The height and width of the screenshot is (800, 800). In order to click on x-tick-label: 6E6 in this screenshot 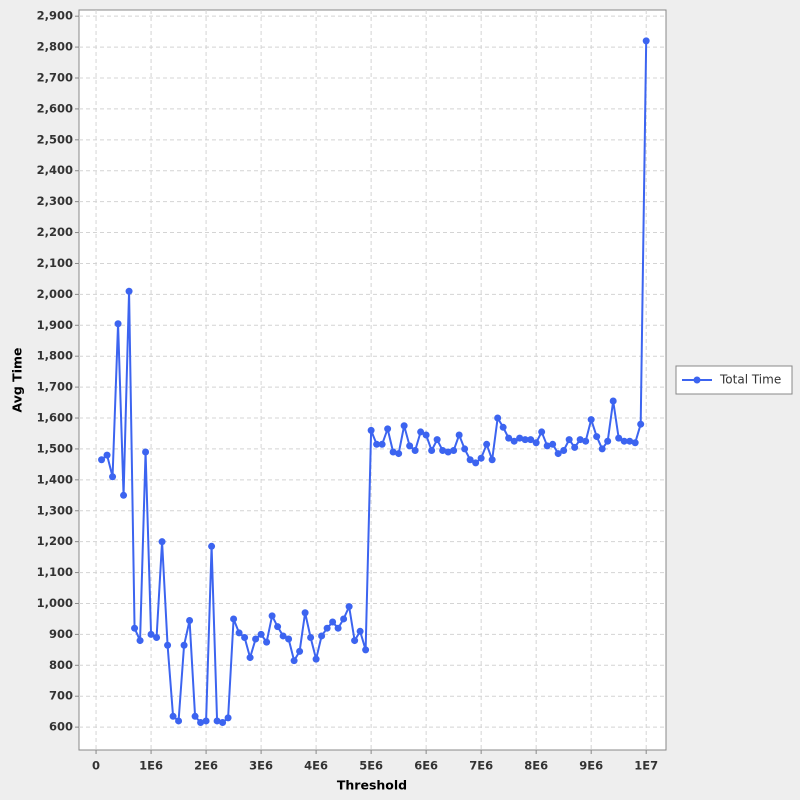, I will do `click(426, 766)`.